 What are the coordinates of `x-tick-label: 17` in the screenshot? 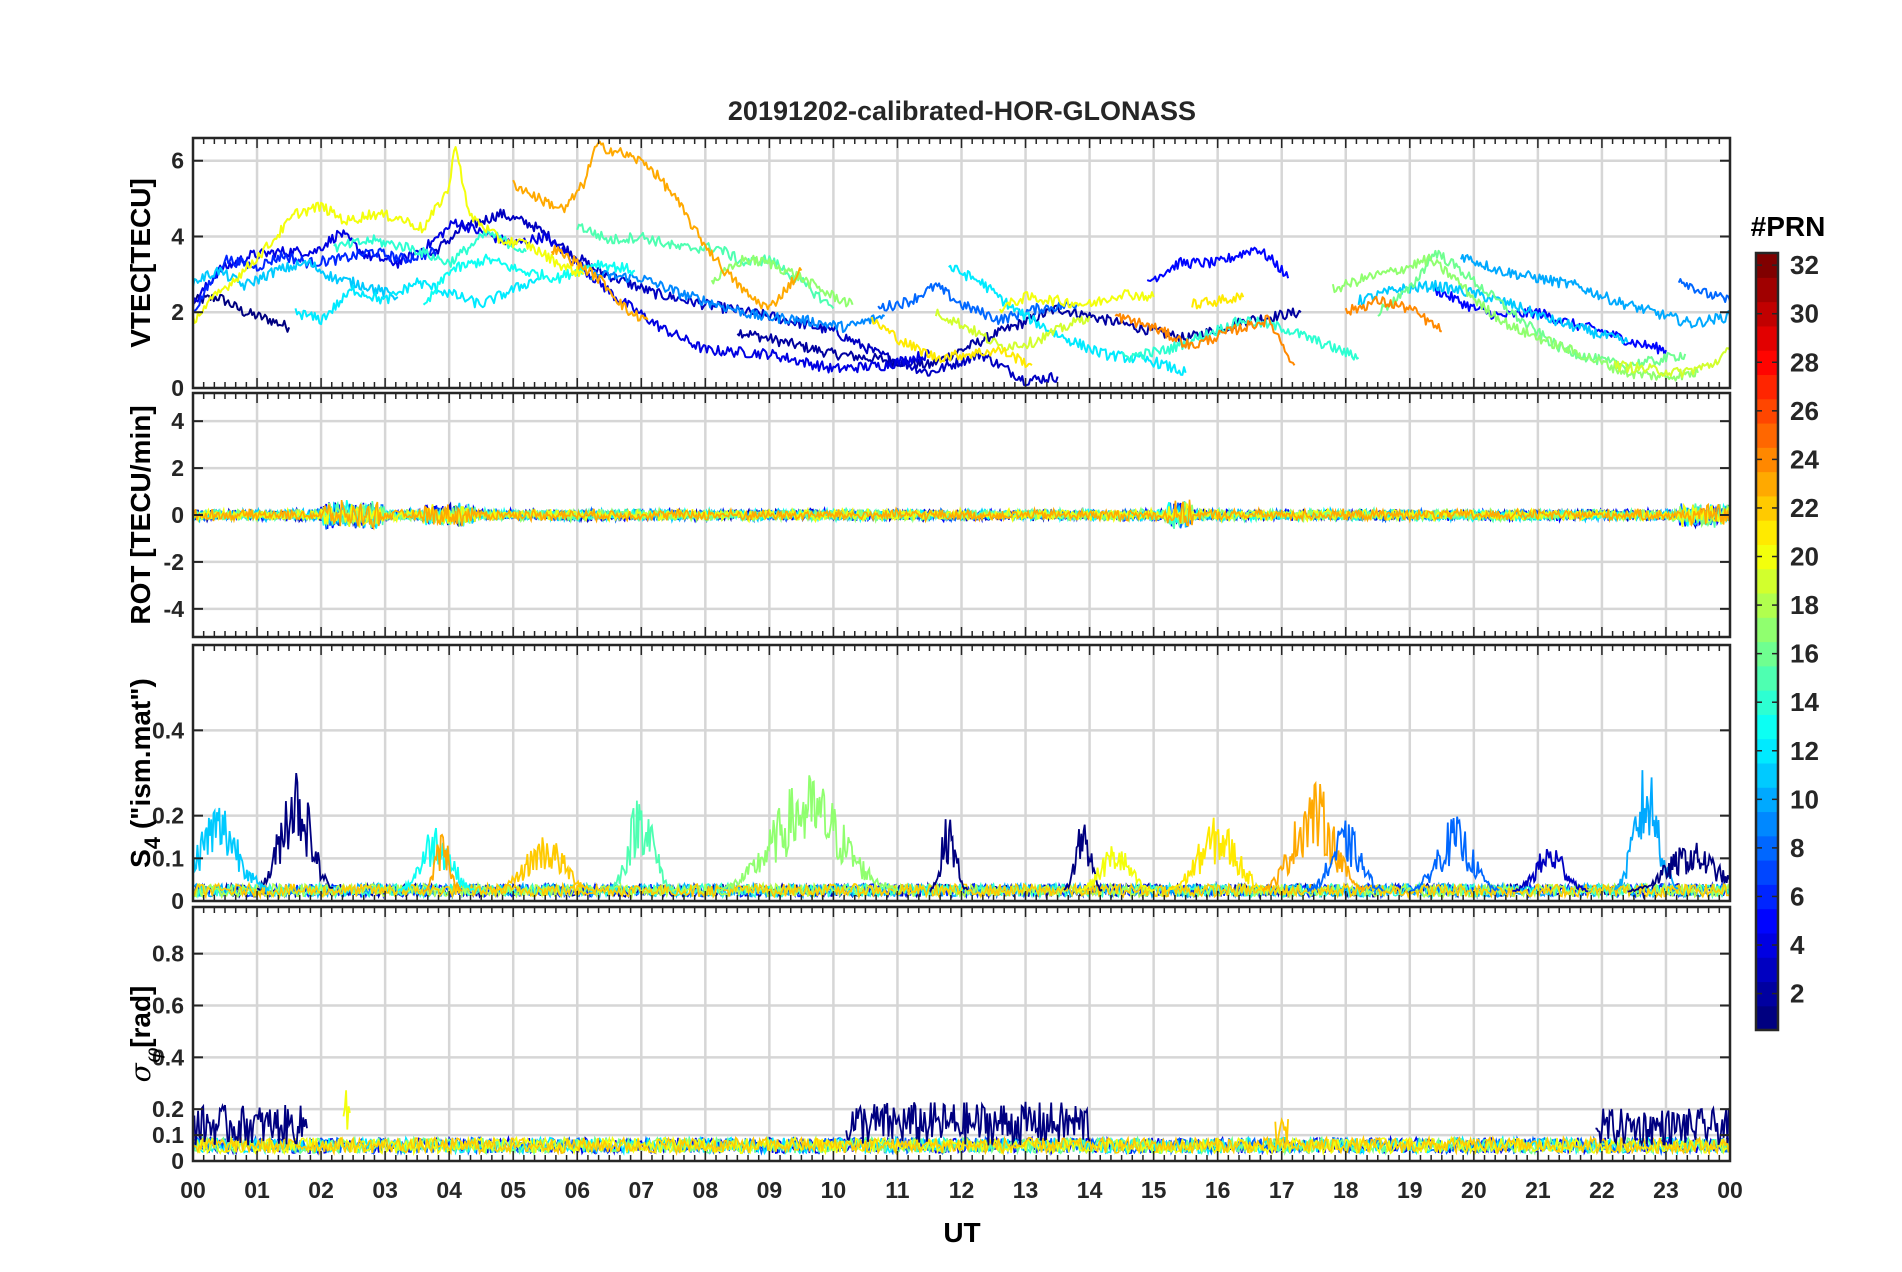 It's located at (1282, 1190).